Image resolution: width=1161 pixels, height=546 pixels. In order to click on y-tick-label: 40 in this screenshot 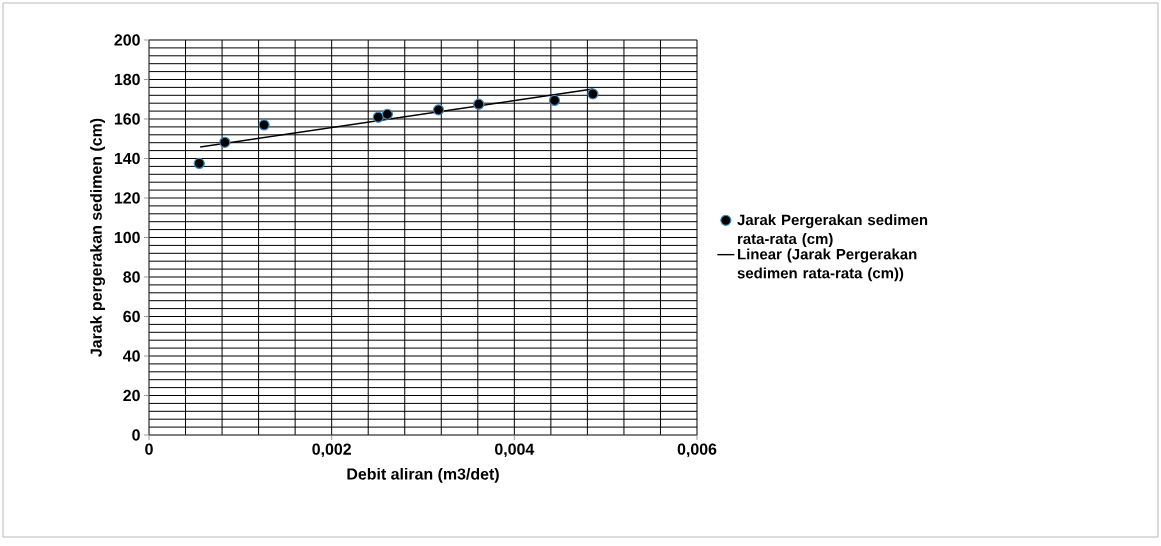, I will do `click(131, 356)`.